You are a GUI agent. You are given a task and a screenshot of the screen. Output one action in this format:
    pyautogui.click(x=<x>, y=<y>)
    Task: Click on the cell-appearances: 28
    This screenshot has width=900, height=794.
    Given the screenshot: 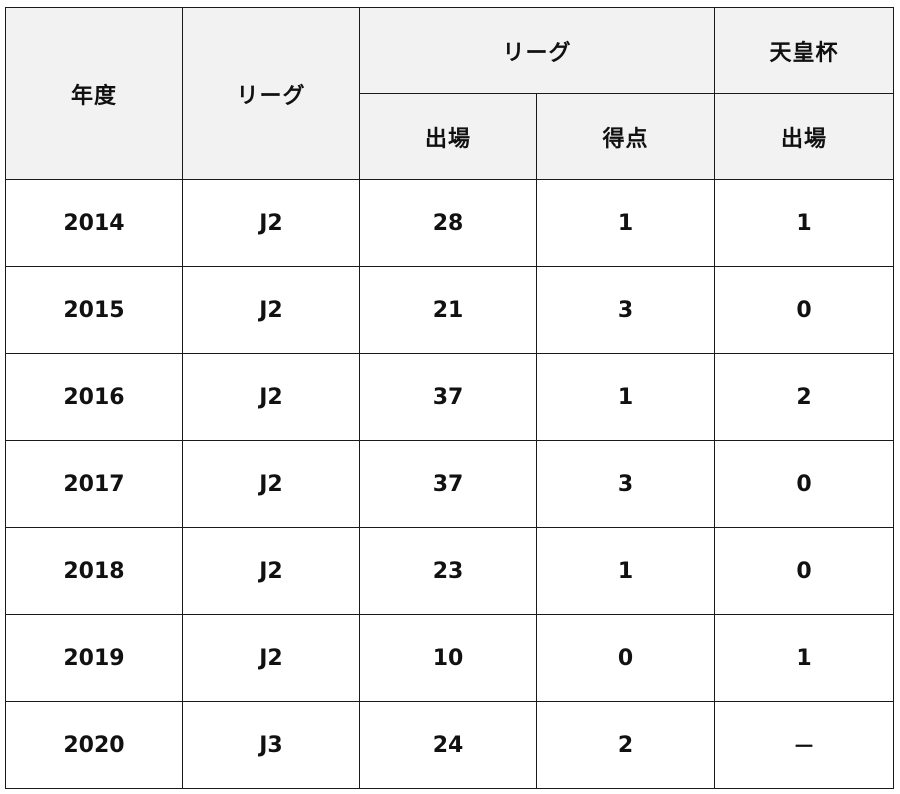 What is the action you would take?
    pyautogui.click(x=448, y=223)
    